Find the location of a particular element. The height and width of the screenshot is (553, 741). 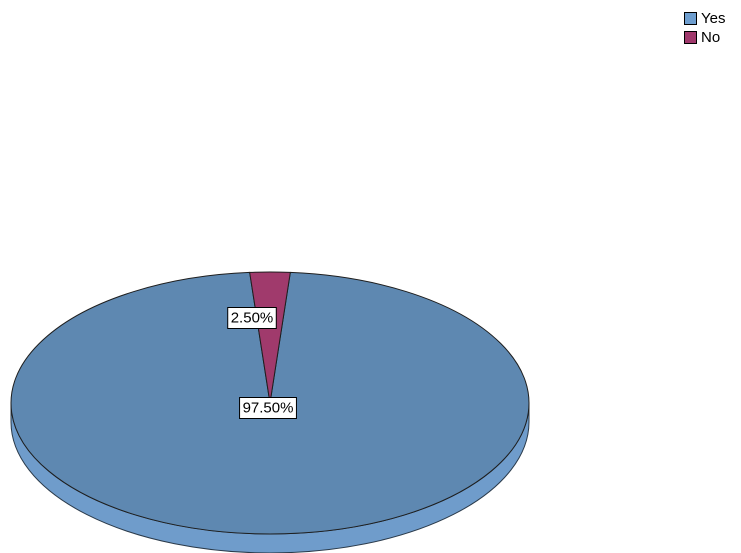

svg-text: 2.50% is located at coordinates (252, 318).